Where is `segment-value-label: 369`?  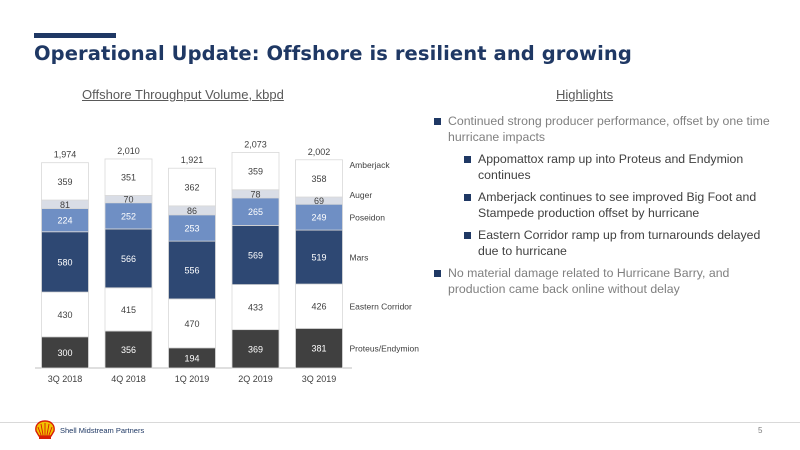
segment-value-label: 369 is located at coordinates (255, 349).